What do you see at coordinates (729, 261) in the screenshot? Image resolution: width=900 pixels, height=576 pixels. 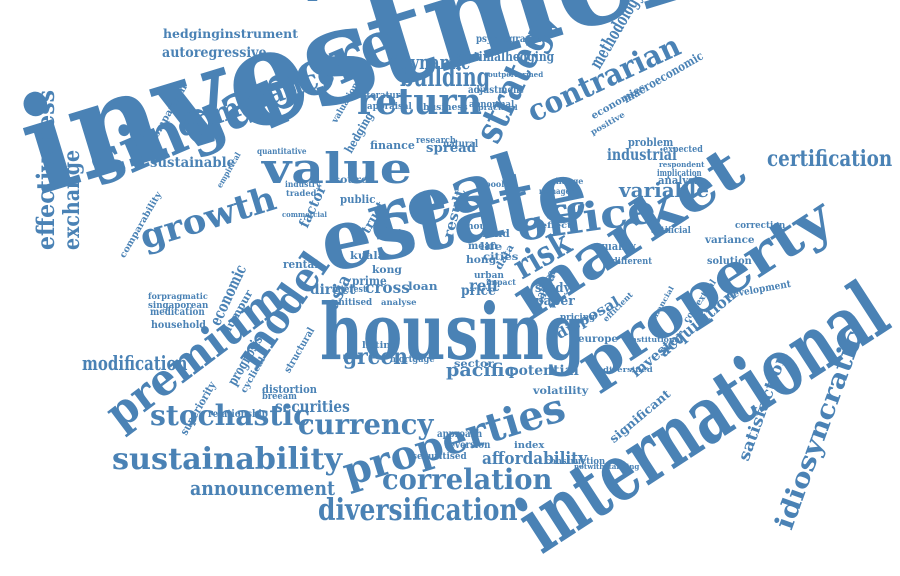 I see `word-solution: solution` at bounding box center [729, 261].